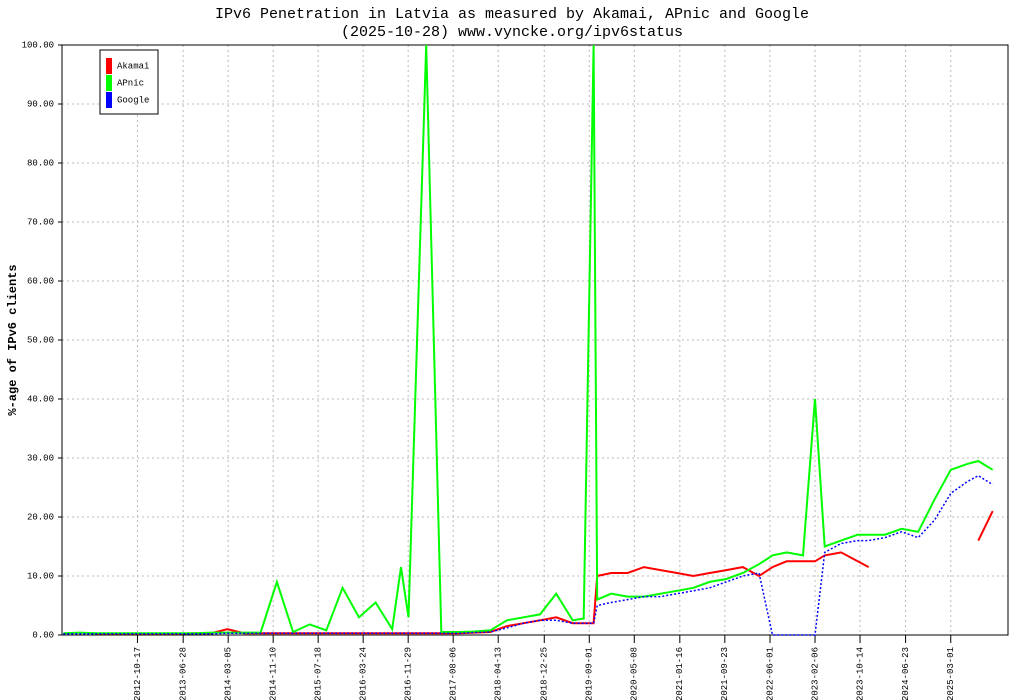  Describe the element at coordinates (770, 673) in the screenshot. I see `x-tick-label: 2022-06-01` at that location.